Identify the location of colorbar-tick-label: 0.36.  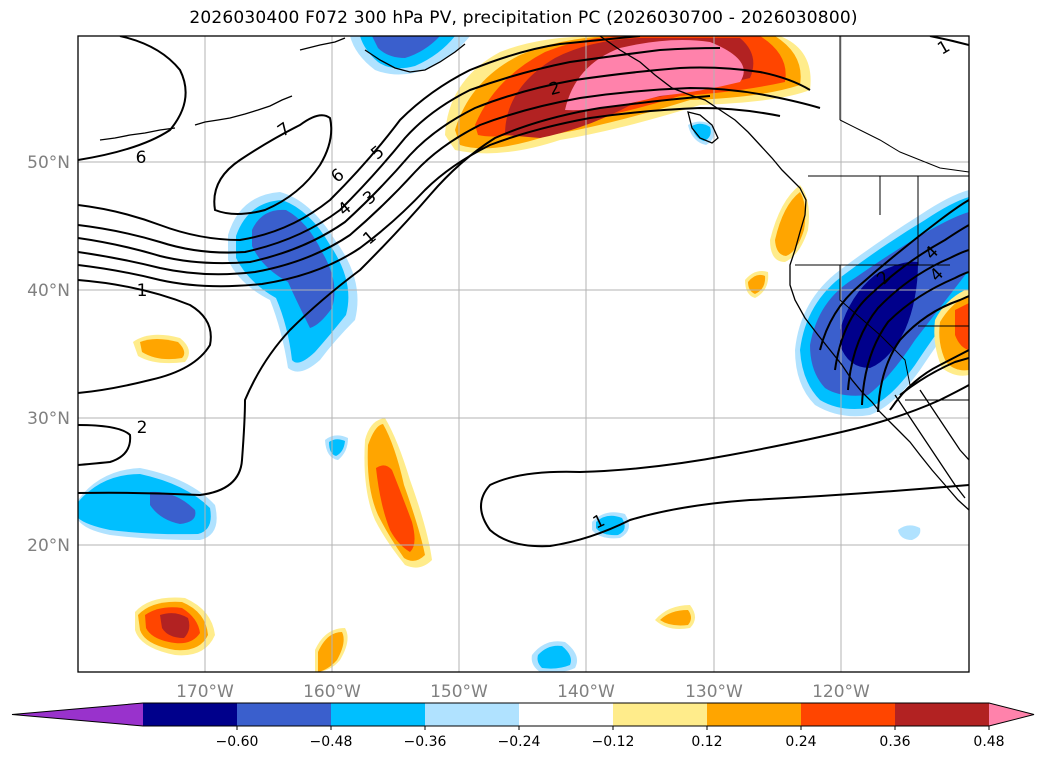
(894, 742).